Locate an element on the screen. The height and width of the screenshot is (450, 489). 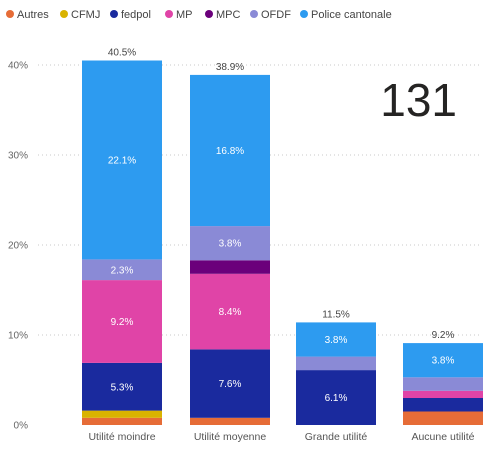
y-tick-label: 20% is located at coordinates (18, 246).